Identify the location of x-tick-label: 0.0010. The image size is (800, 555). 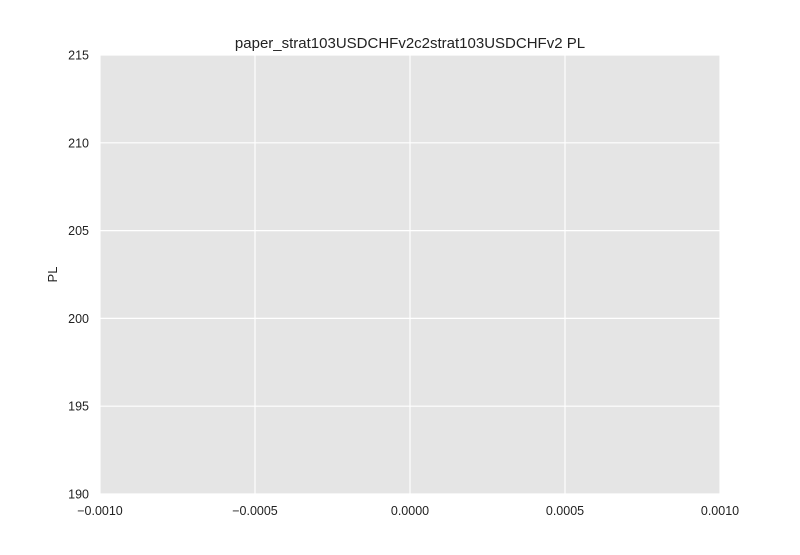
(720, 511).